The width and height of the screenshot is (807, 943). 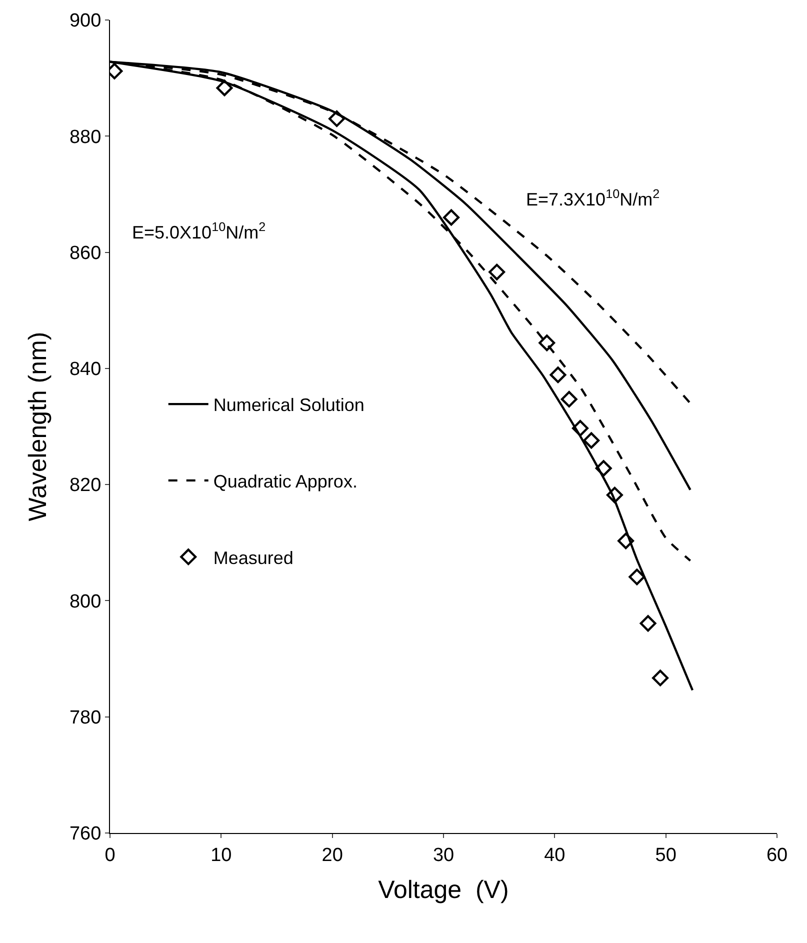 I want to click on x-tick-label: 60, so click(x=777, y=855).